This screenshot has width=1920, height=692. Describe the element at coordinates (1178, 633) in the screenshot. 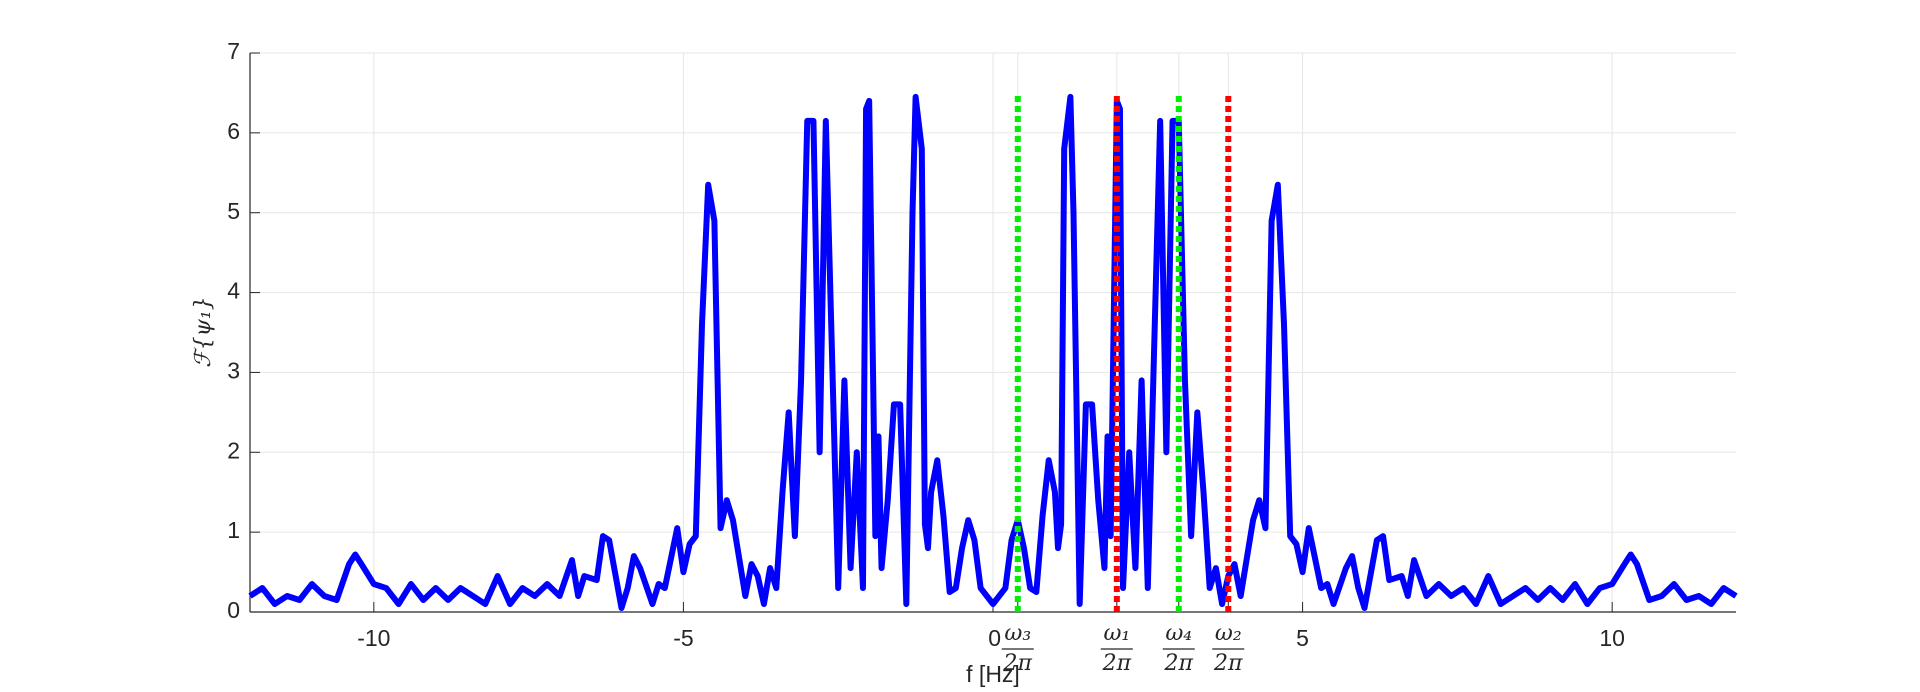

I see `x-tick-numerator: ω₄` at that location.